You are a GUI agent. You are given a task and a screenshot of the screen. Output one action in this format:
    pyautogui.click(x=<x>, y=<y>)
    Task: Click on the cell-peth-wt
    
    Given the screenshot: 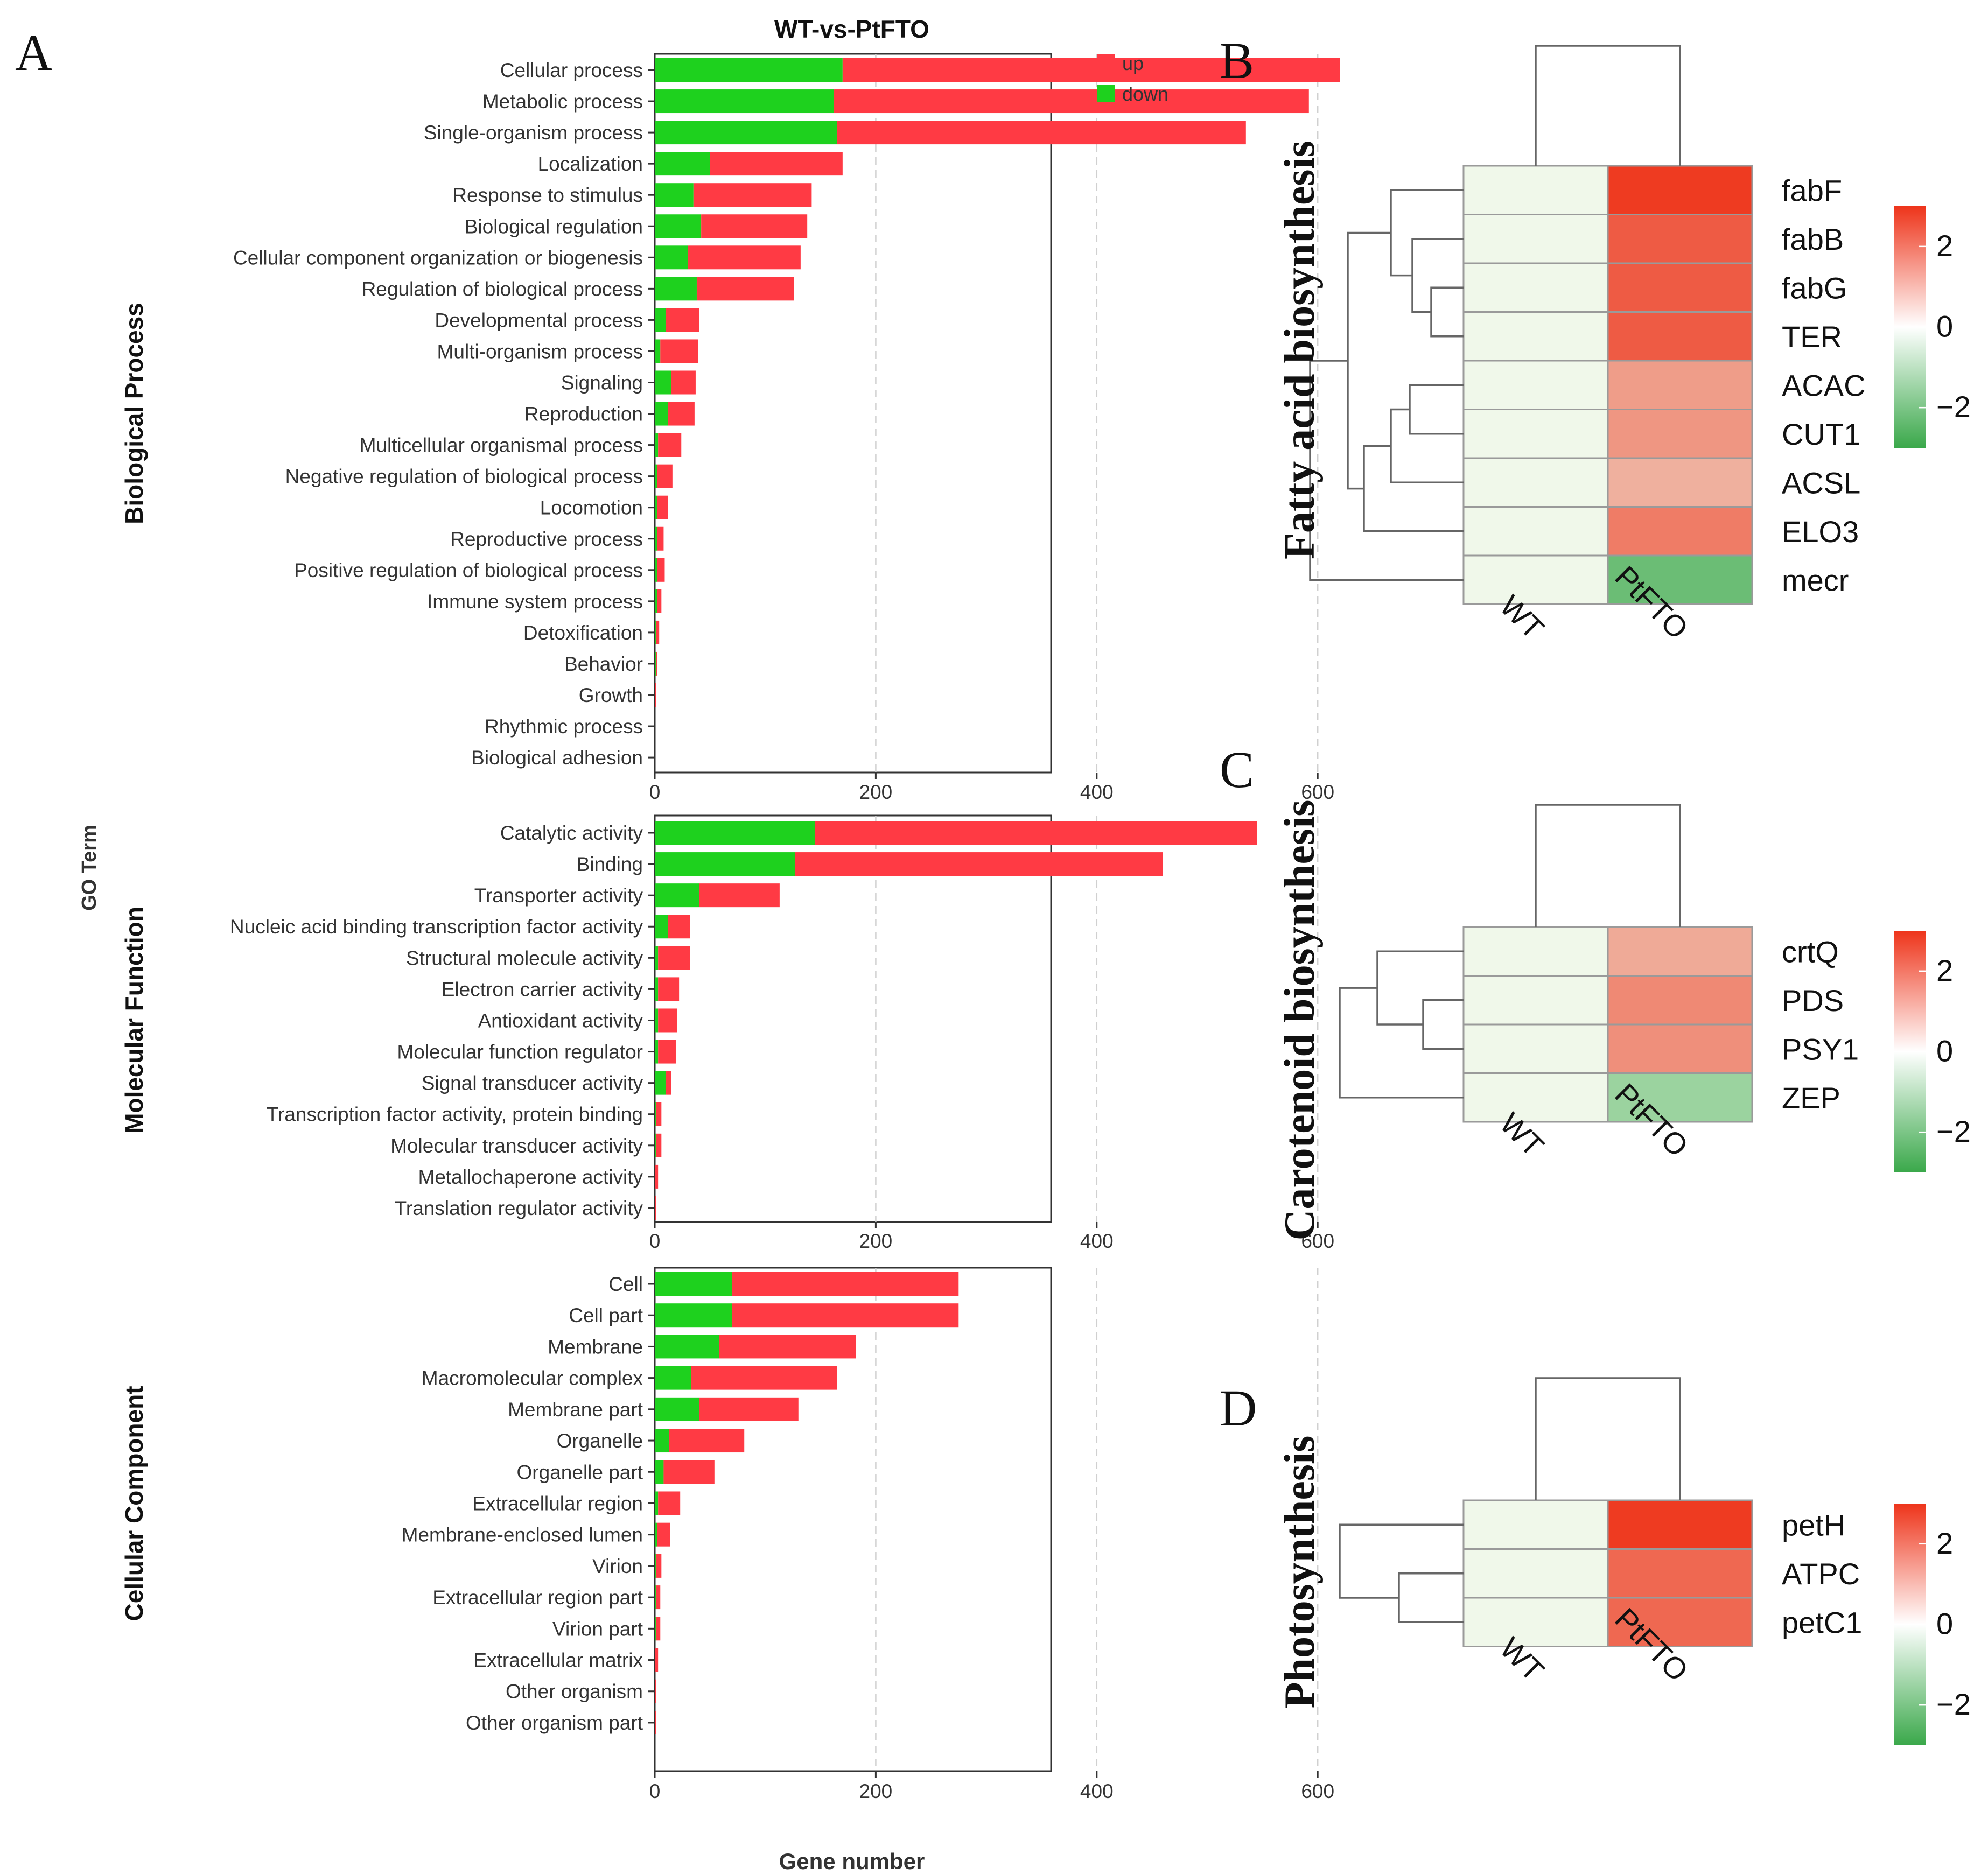 What is the action you would take?
    pyautogui.click(x=1535, y=1524)
    